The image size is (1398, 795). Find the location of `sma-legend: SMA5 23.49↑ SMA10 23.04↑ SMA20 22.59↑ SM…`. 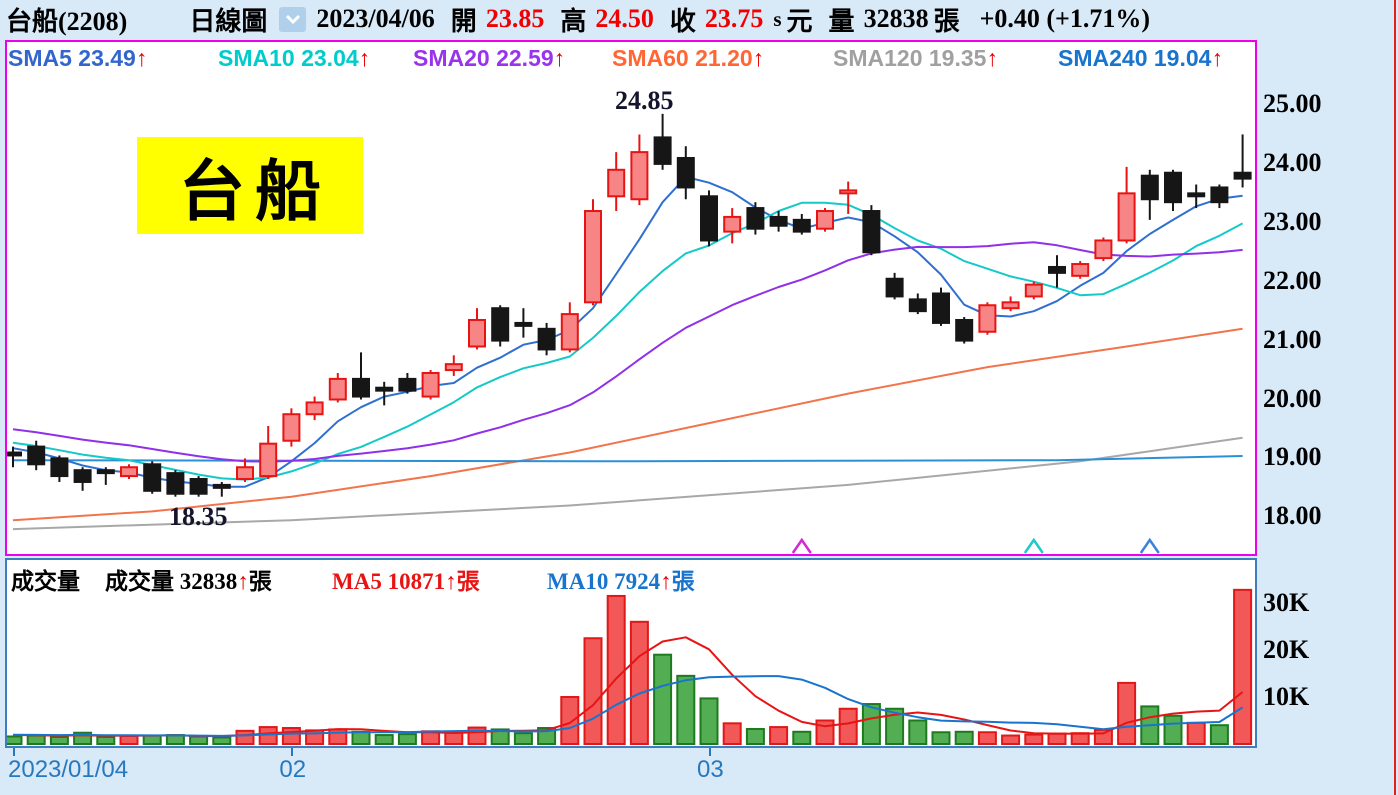

sma-legend: SMA5 23.49↑ SMA10 23.04↑ SMA20 22.59↑ SM… is located at coordinates (631, 59).